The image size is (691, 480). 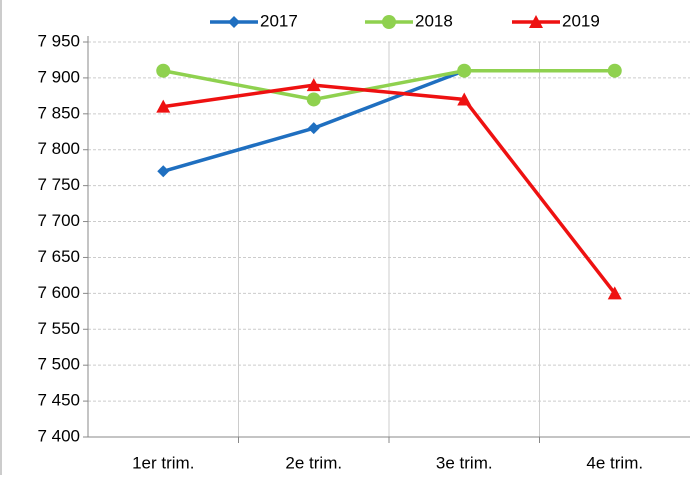 I want to click on y-tick-label: 7 450, so click(x=58, y=400).